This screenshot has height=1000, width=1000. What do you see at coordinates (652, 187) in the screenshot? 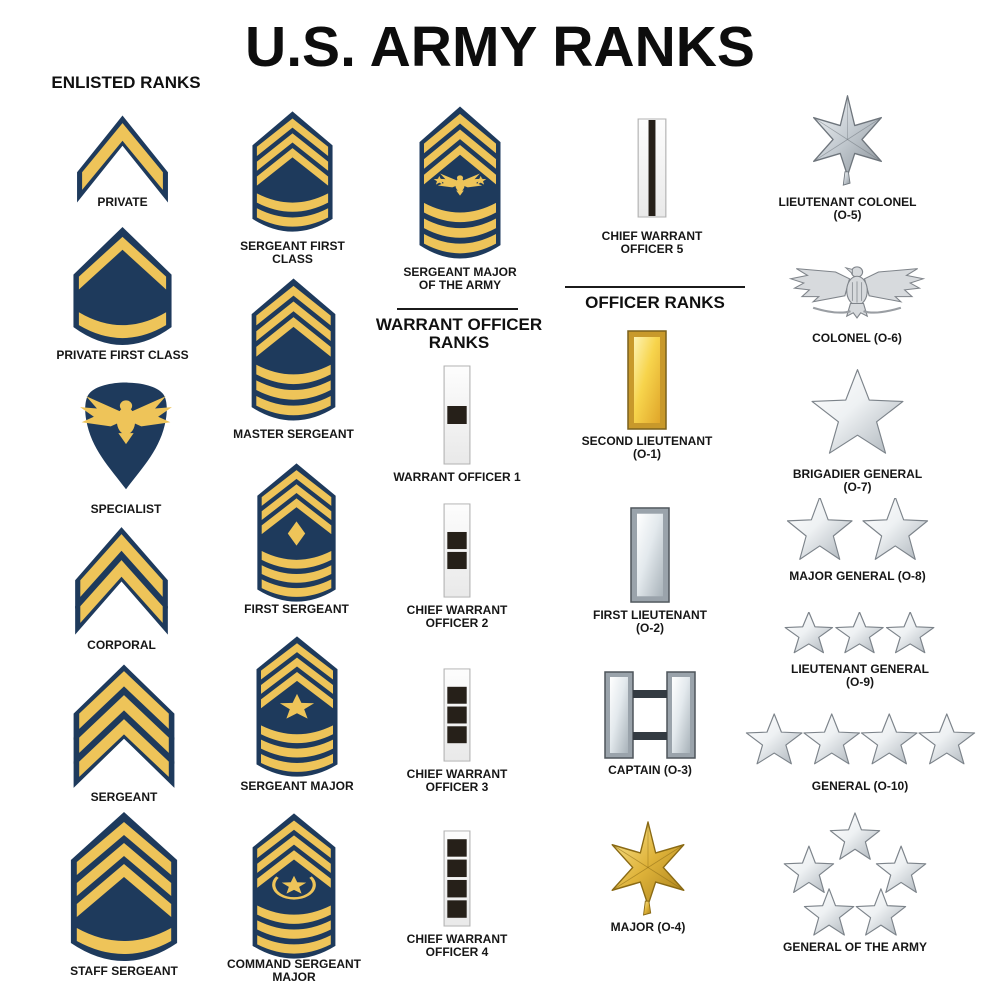
I see `rank-chief-warrant-officer-5: CHIEF WARRANT OFFICER 5` at bounding box center [652, 187].